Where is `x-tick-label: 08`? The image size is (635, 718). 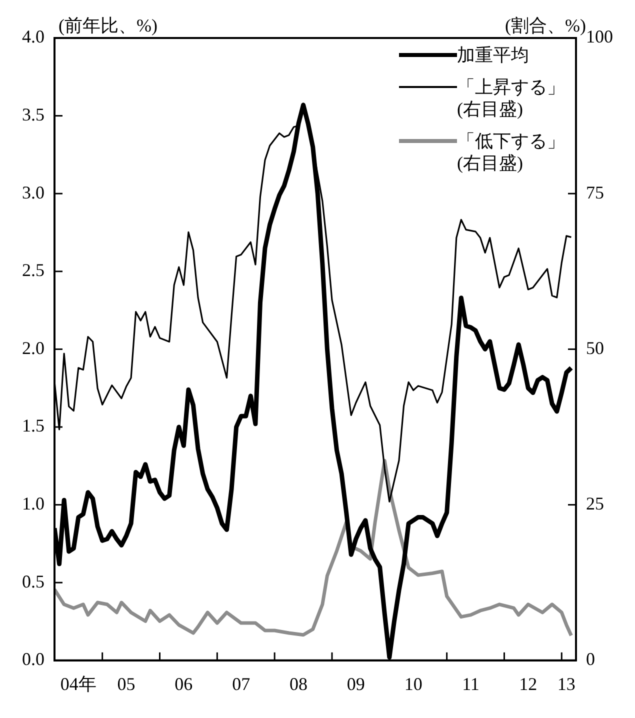
x-tick-label: 08 is located at coordinates (299, 684).